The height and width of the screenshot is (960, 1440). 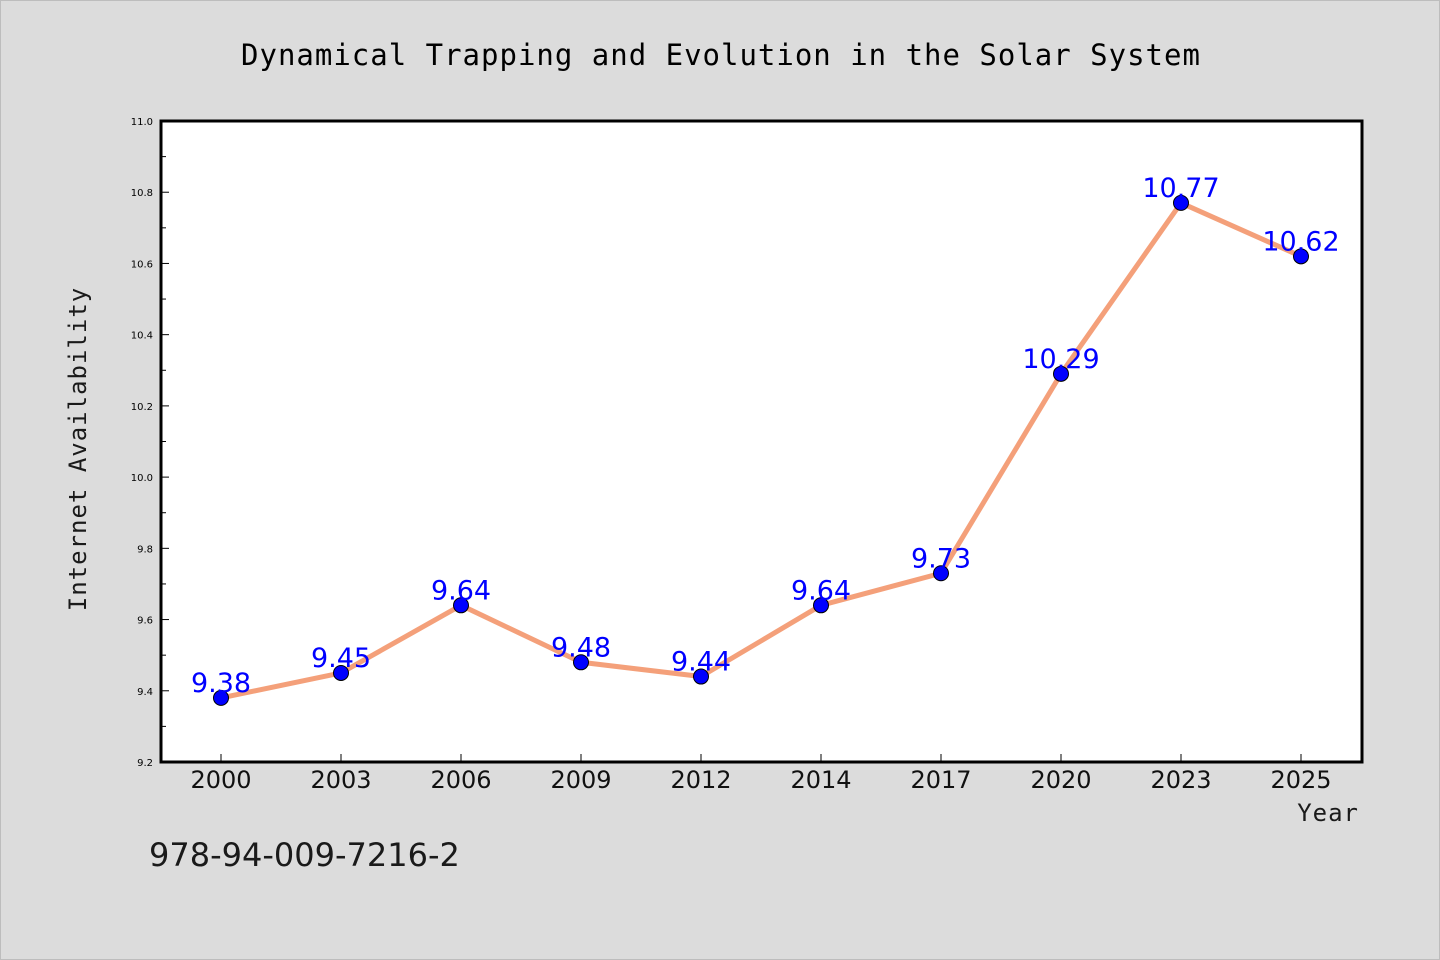 I want to click on x-tick-label: 2025, so click(x=1300, y=780).